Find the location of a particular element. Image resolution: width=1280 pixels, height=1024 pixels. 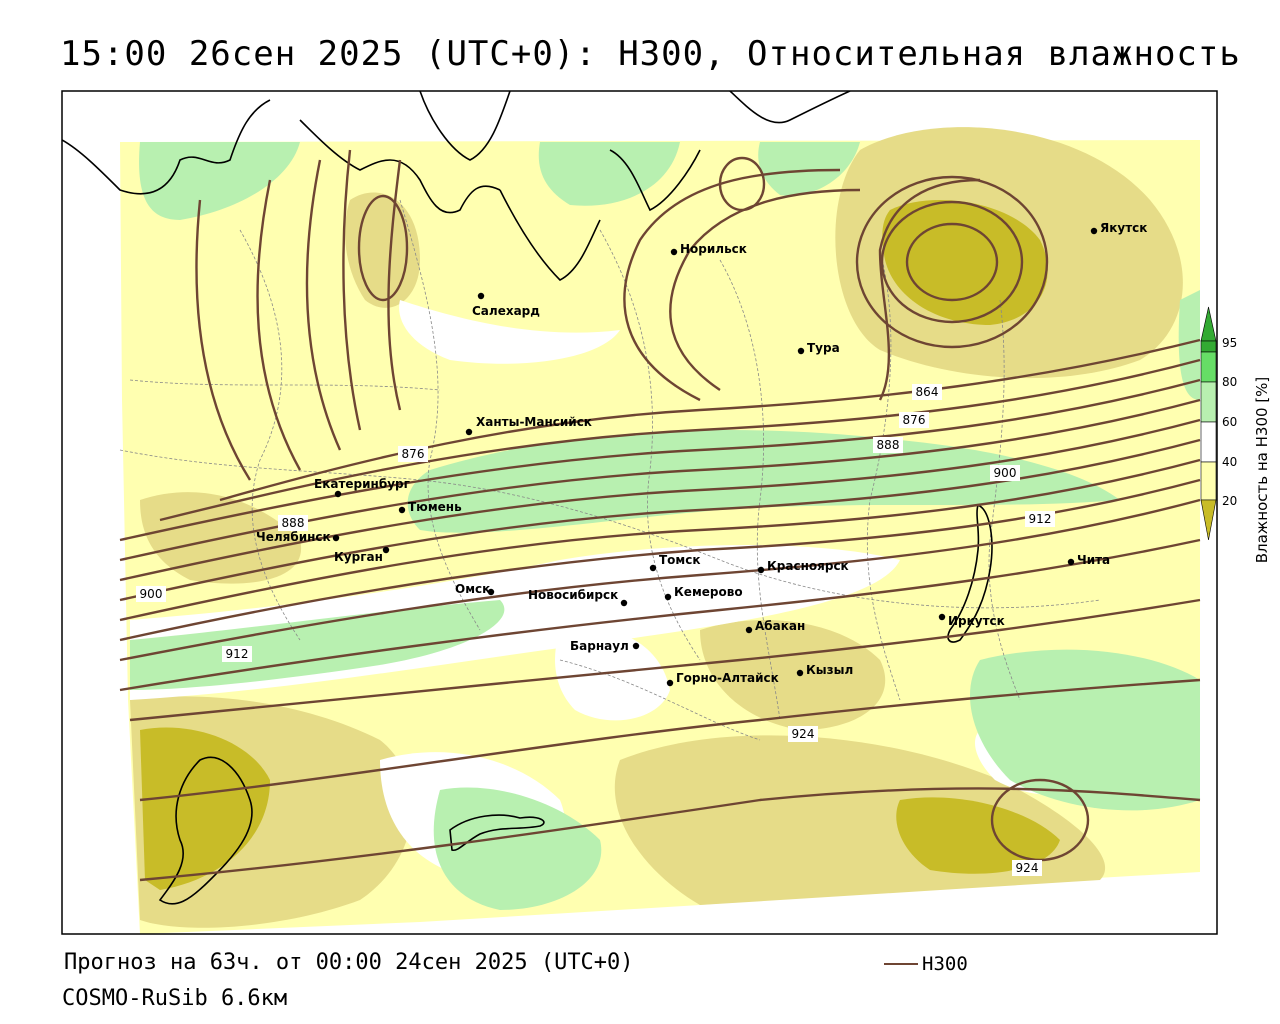

contour-label: 864 is located at coordinates (927, 392).